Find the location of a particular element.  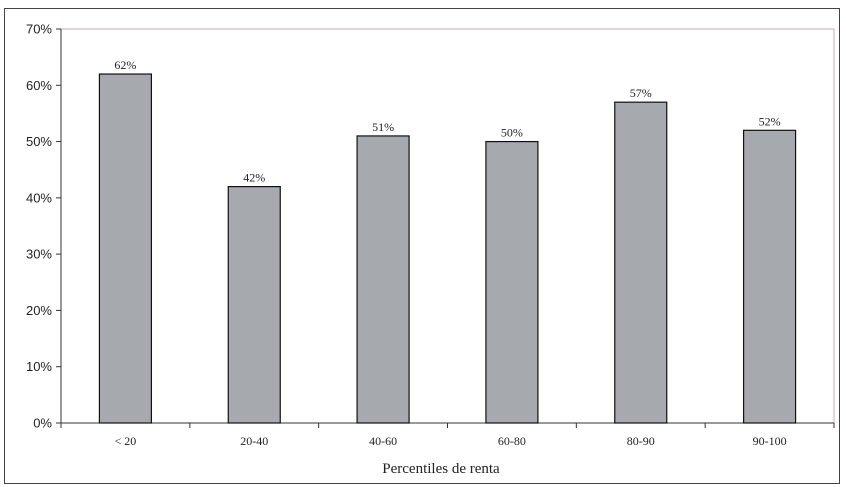

x-axis-title: Percentiles de renta is located at coordinates (441, 469).